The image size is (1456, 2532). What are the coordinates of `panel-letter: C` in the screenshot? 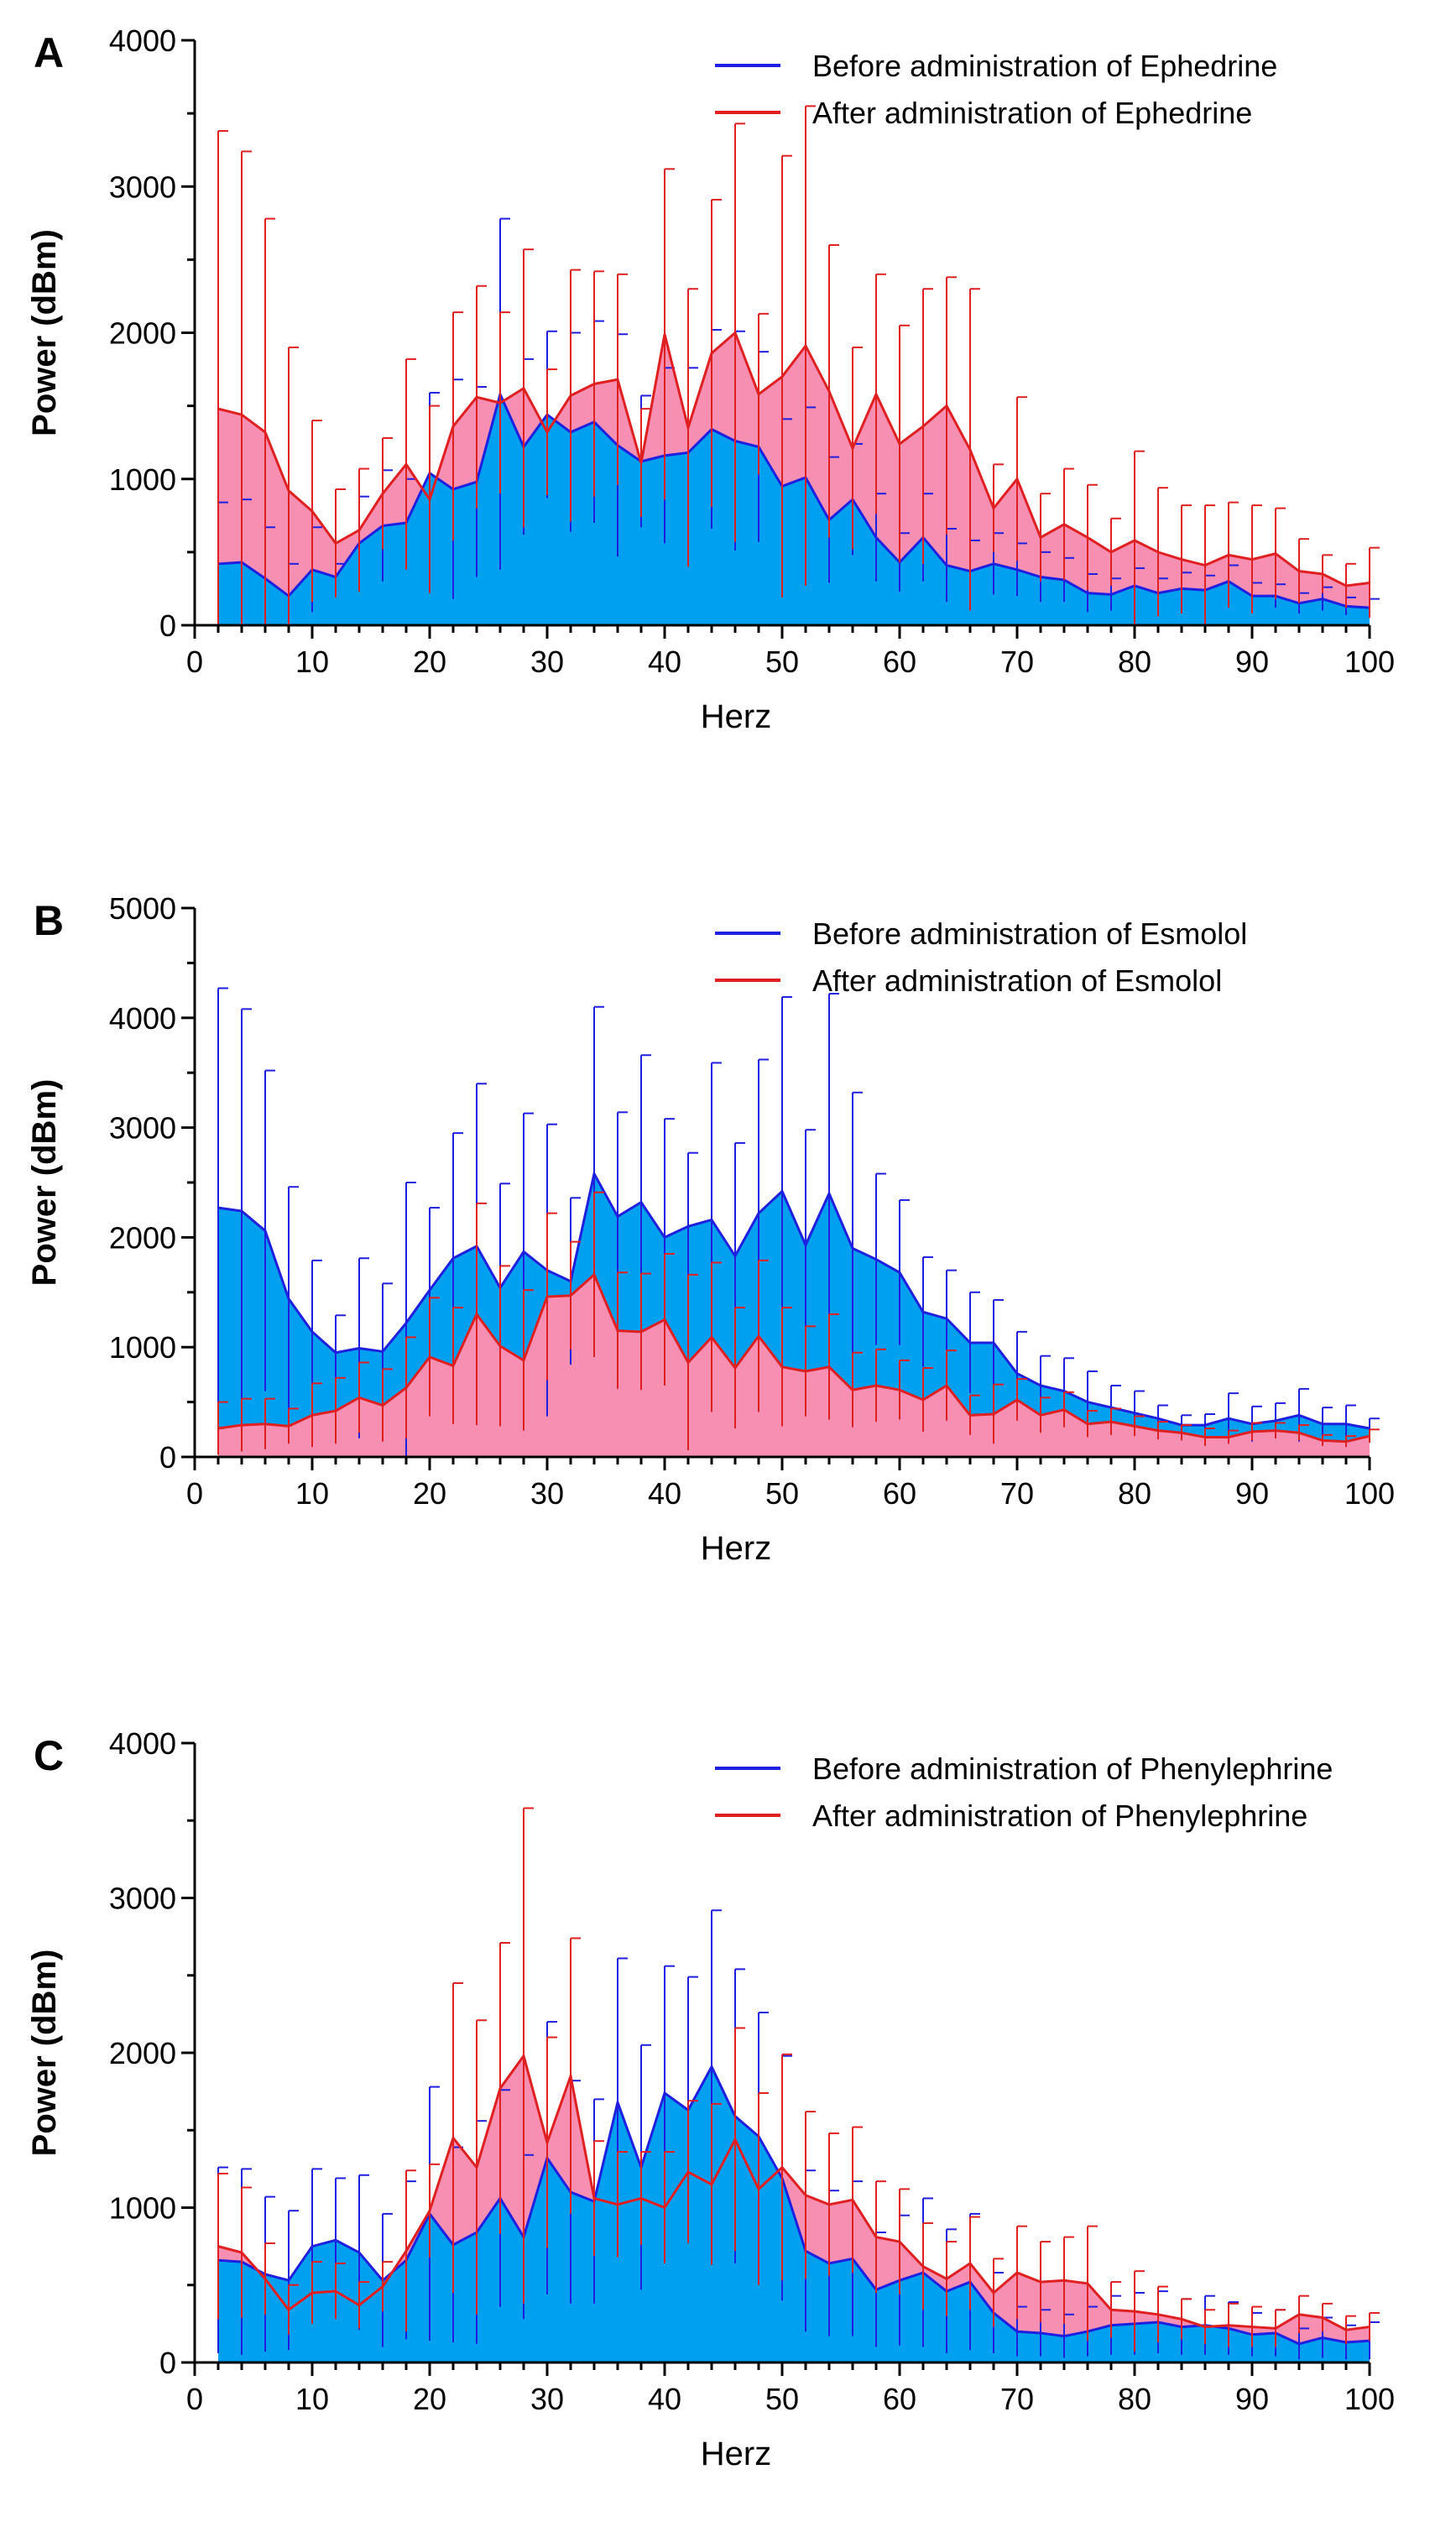 It's located at (49, 1755).